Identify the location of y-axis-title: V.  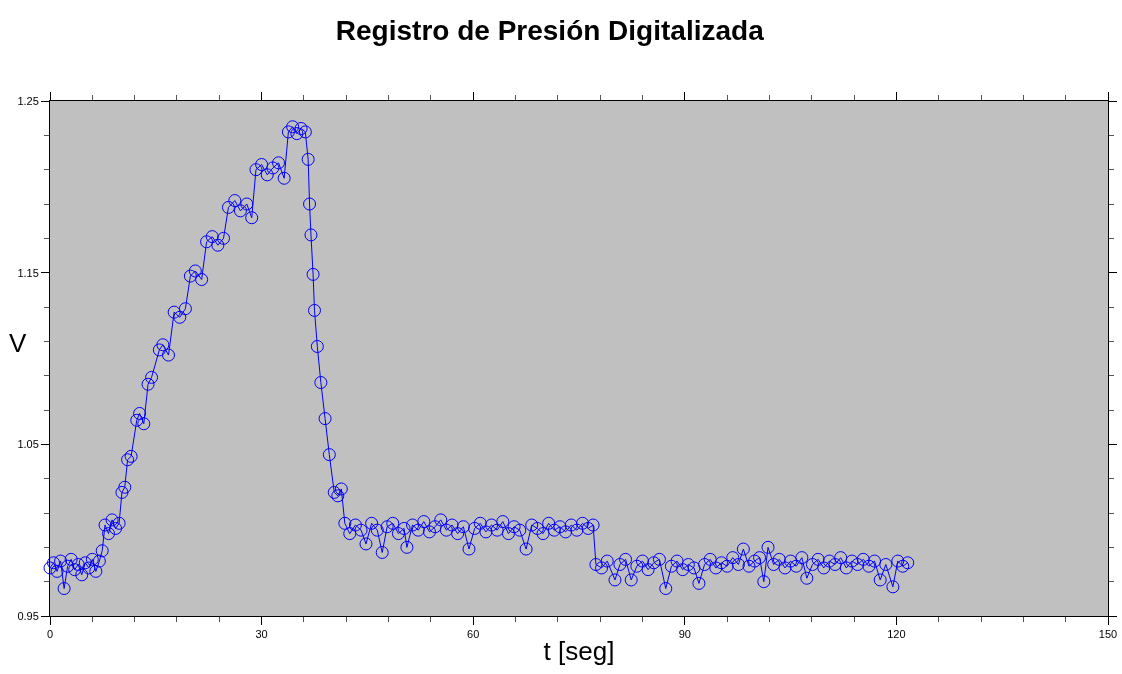
(18, 343).